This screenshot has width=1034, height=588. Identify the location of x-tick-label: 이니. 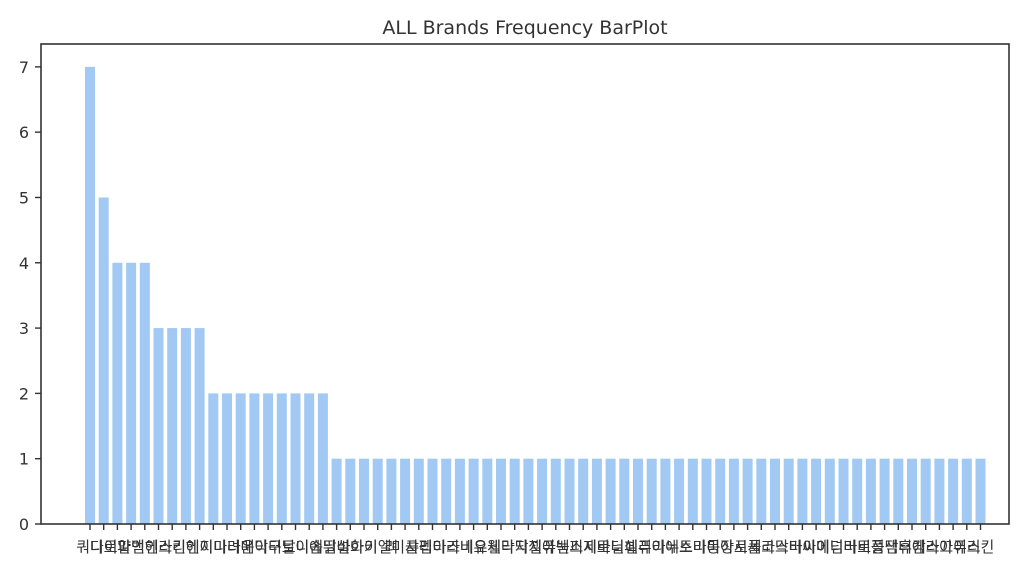
(213, 547).